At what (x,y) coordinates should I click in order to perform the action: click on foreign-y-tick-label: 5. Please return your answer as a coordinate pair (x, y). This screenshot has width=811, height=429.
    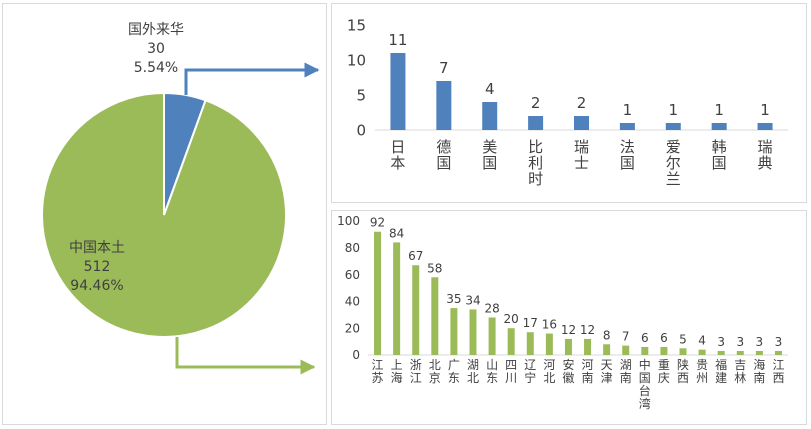
    Looking at the image, I should click on (361, 95).